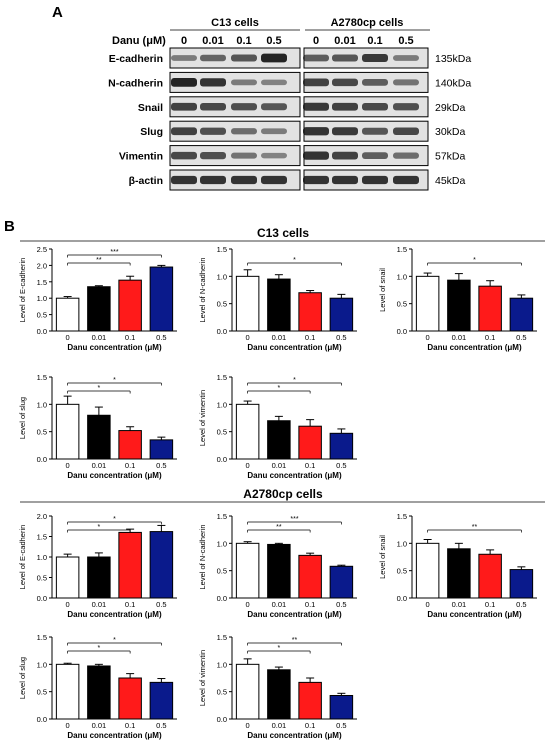 The image size is (550, 751). What do you see at coordinates (316, 41) in the screenshot?
I see `dose-label-a2780: 0` at bounding box center [316, 41].